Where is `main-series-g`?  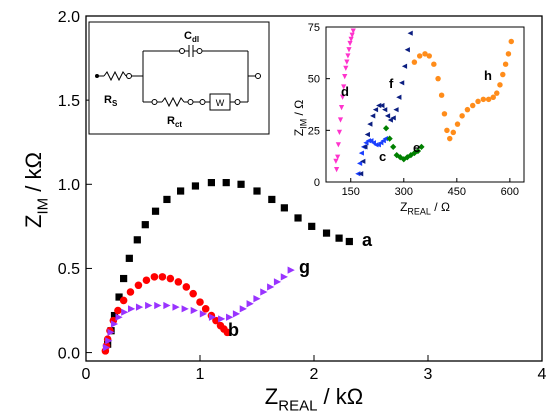 main-series-g is located at coordinates (198, 309).